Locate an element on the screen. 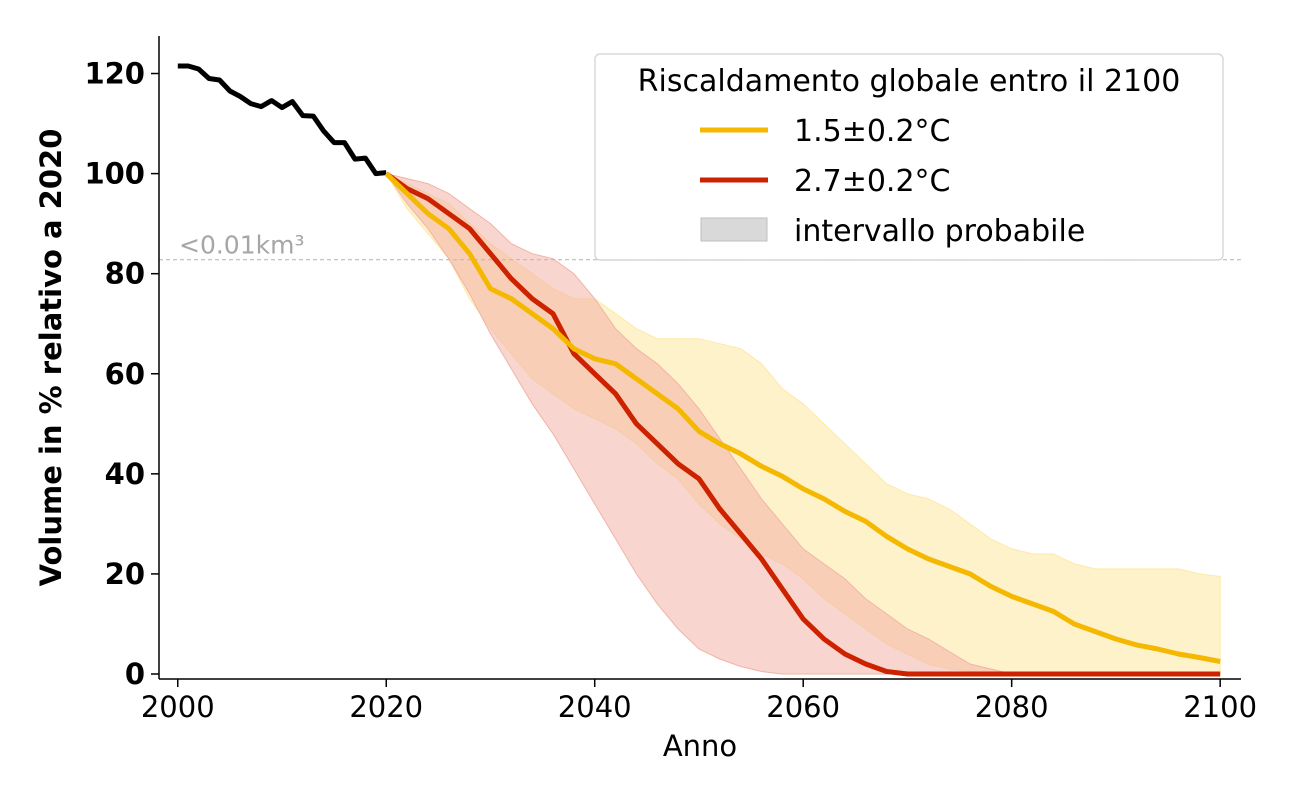 The image size is (1300, 800). y-tick-label: 0 is located at coordinates (135, 674).